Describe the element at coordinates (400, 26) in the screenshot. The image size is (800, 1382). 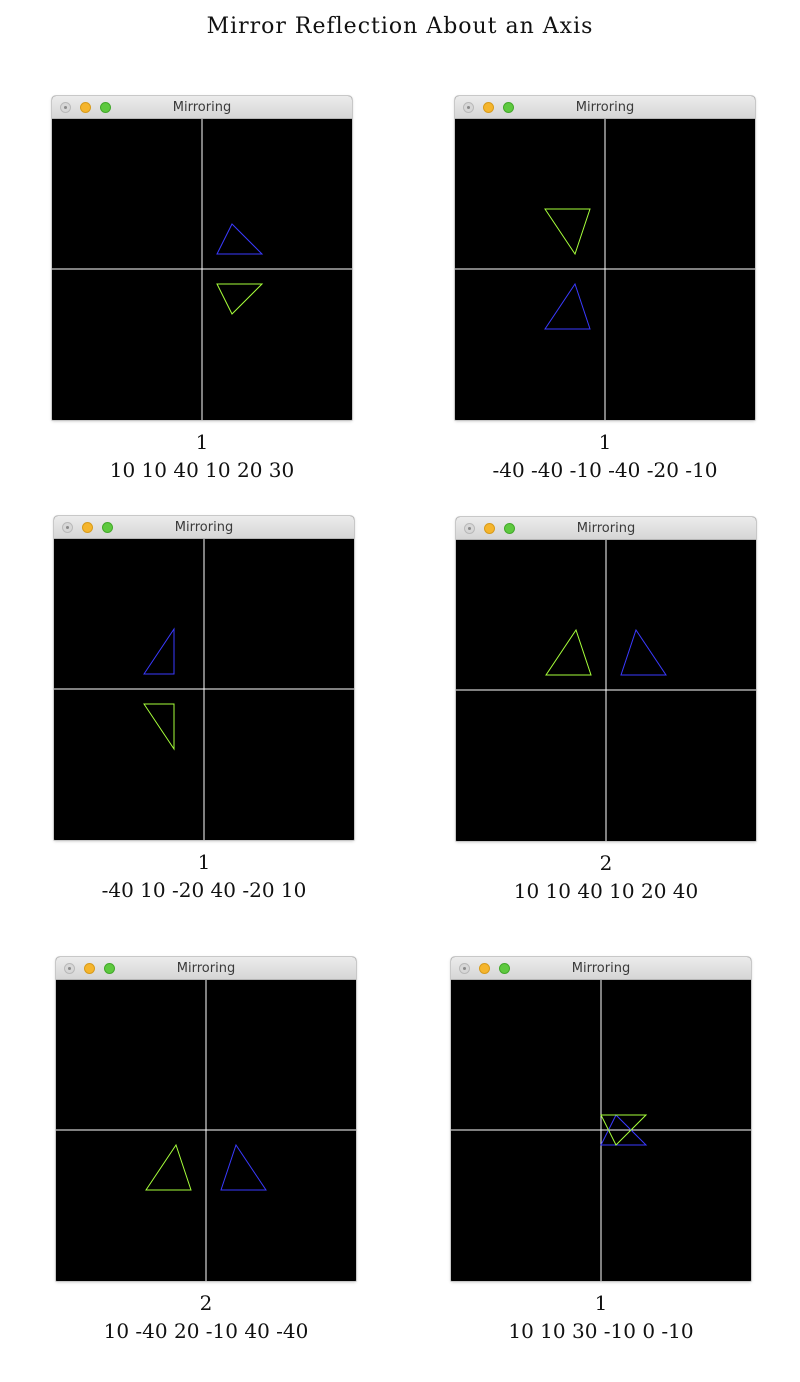
I see `page-title: Mirror Reflection About an Axis` at that location.